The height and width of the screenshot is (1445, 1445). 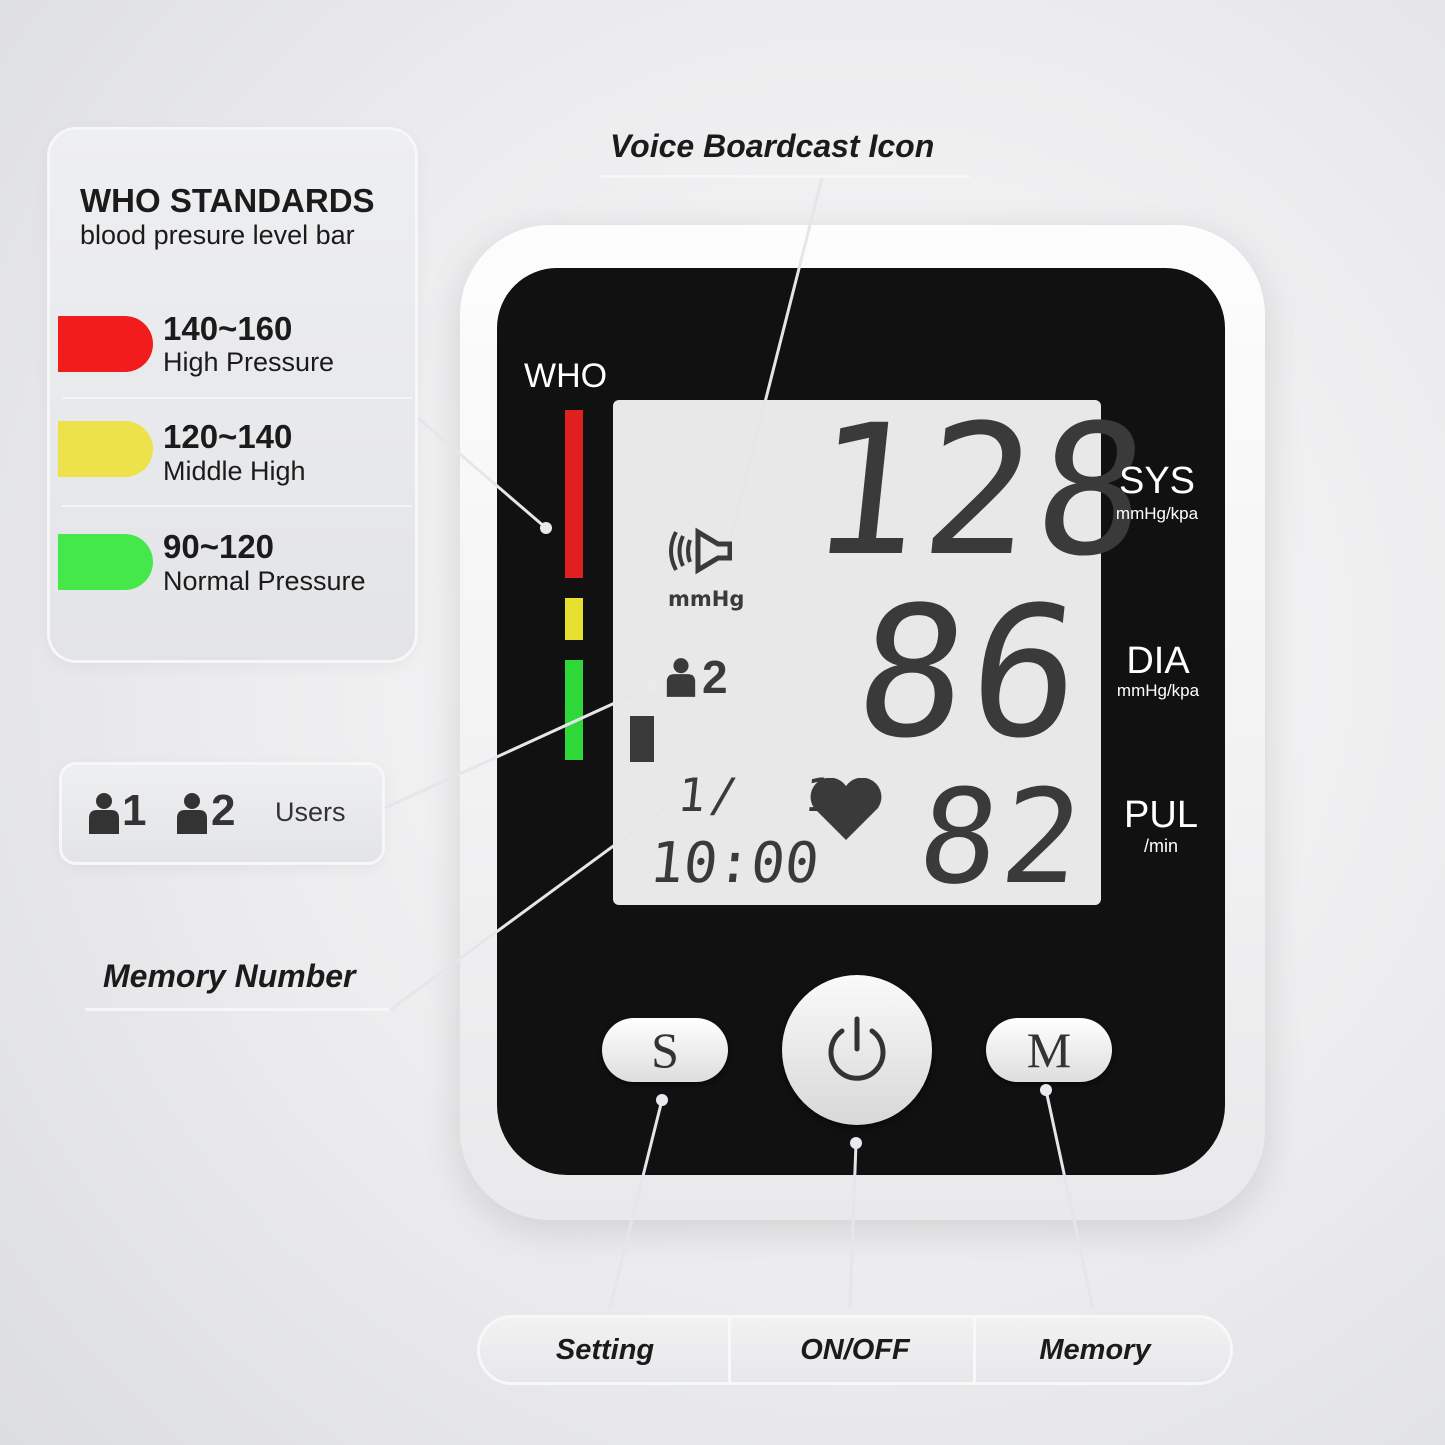 I want to click on who-bar-red, so click(x=574, y=494).